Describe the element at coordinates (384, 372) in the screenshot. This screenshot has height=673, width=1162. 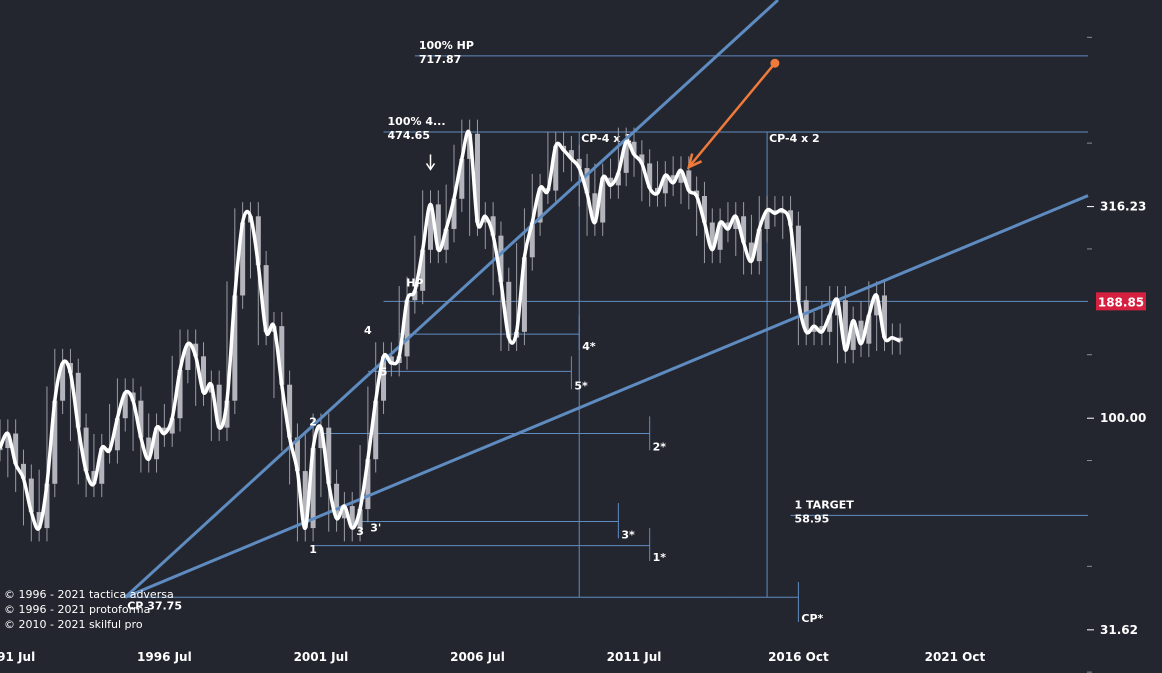
I see `wave-label: 5` at that location.